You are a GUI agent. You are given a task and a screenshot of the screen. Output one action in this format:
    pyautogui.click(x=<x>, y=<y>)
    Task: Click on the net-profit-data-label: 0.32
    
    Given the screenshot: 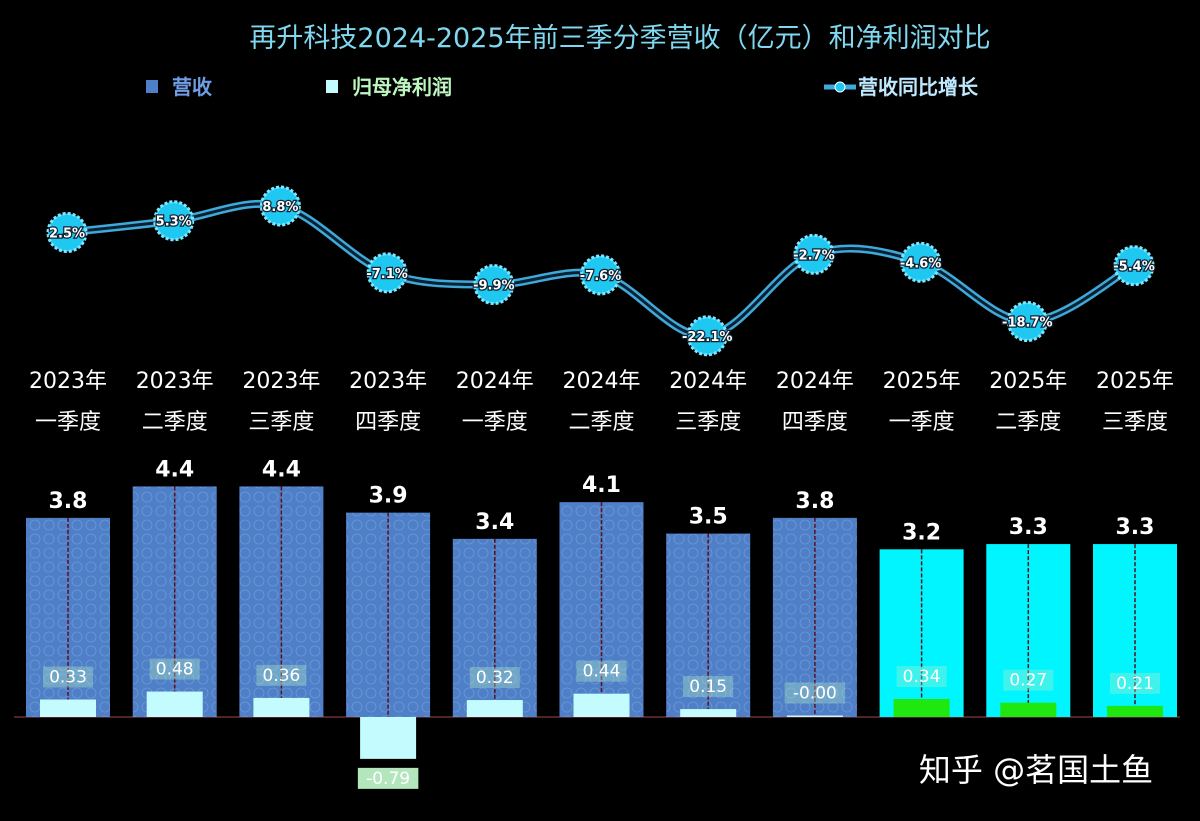 What is the action you would take?
    pyautogui.click(x=495, y=678)
    